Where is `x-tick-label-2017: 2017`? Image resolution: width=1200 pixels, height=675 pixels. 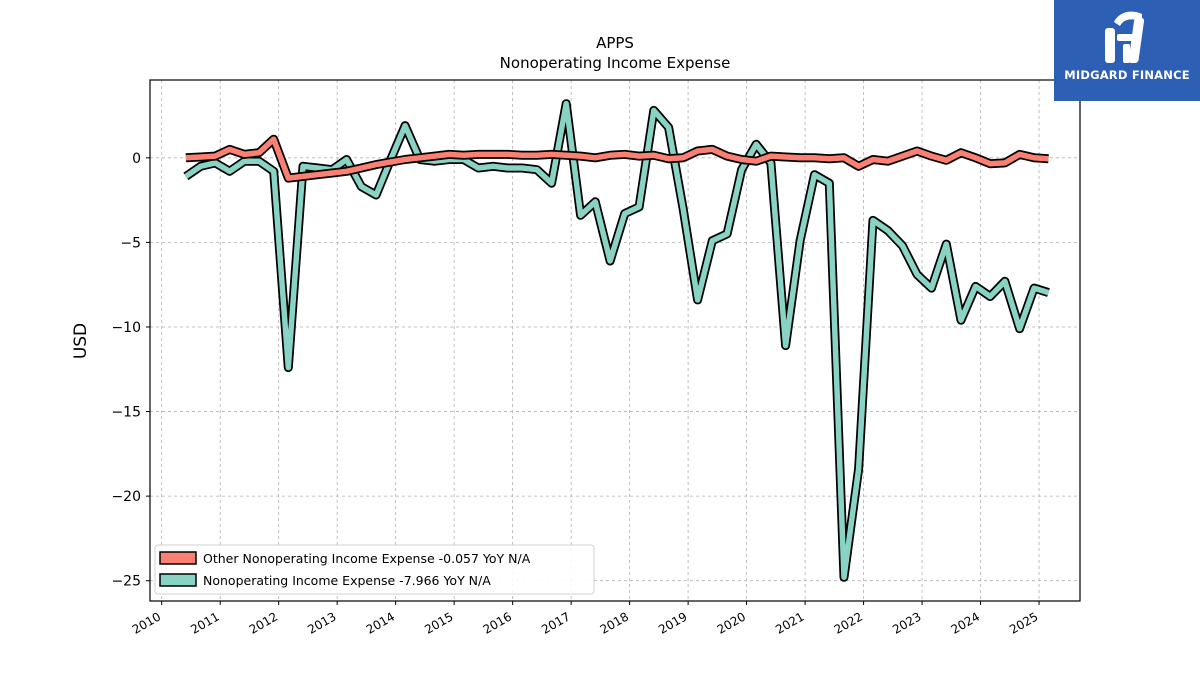
x-tick-label-2017: 2017 is located at coordinates (555, 622).